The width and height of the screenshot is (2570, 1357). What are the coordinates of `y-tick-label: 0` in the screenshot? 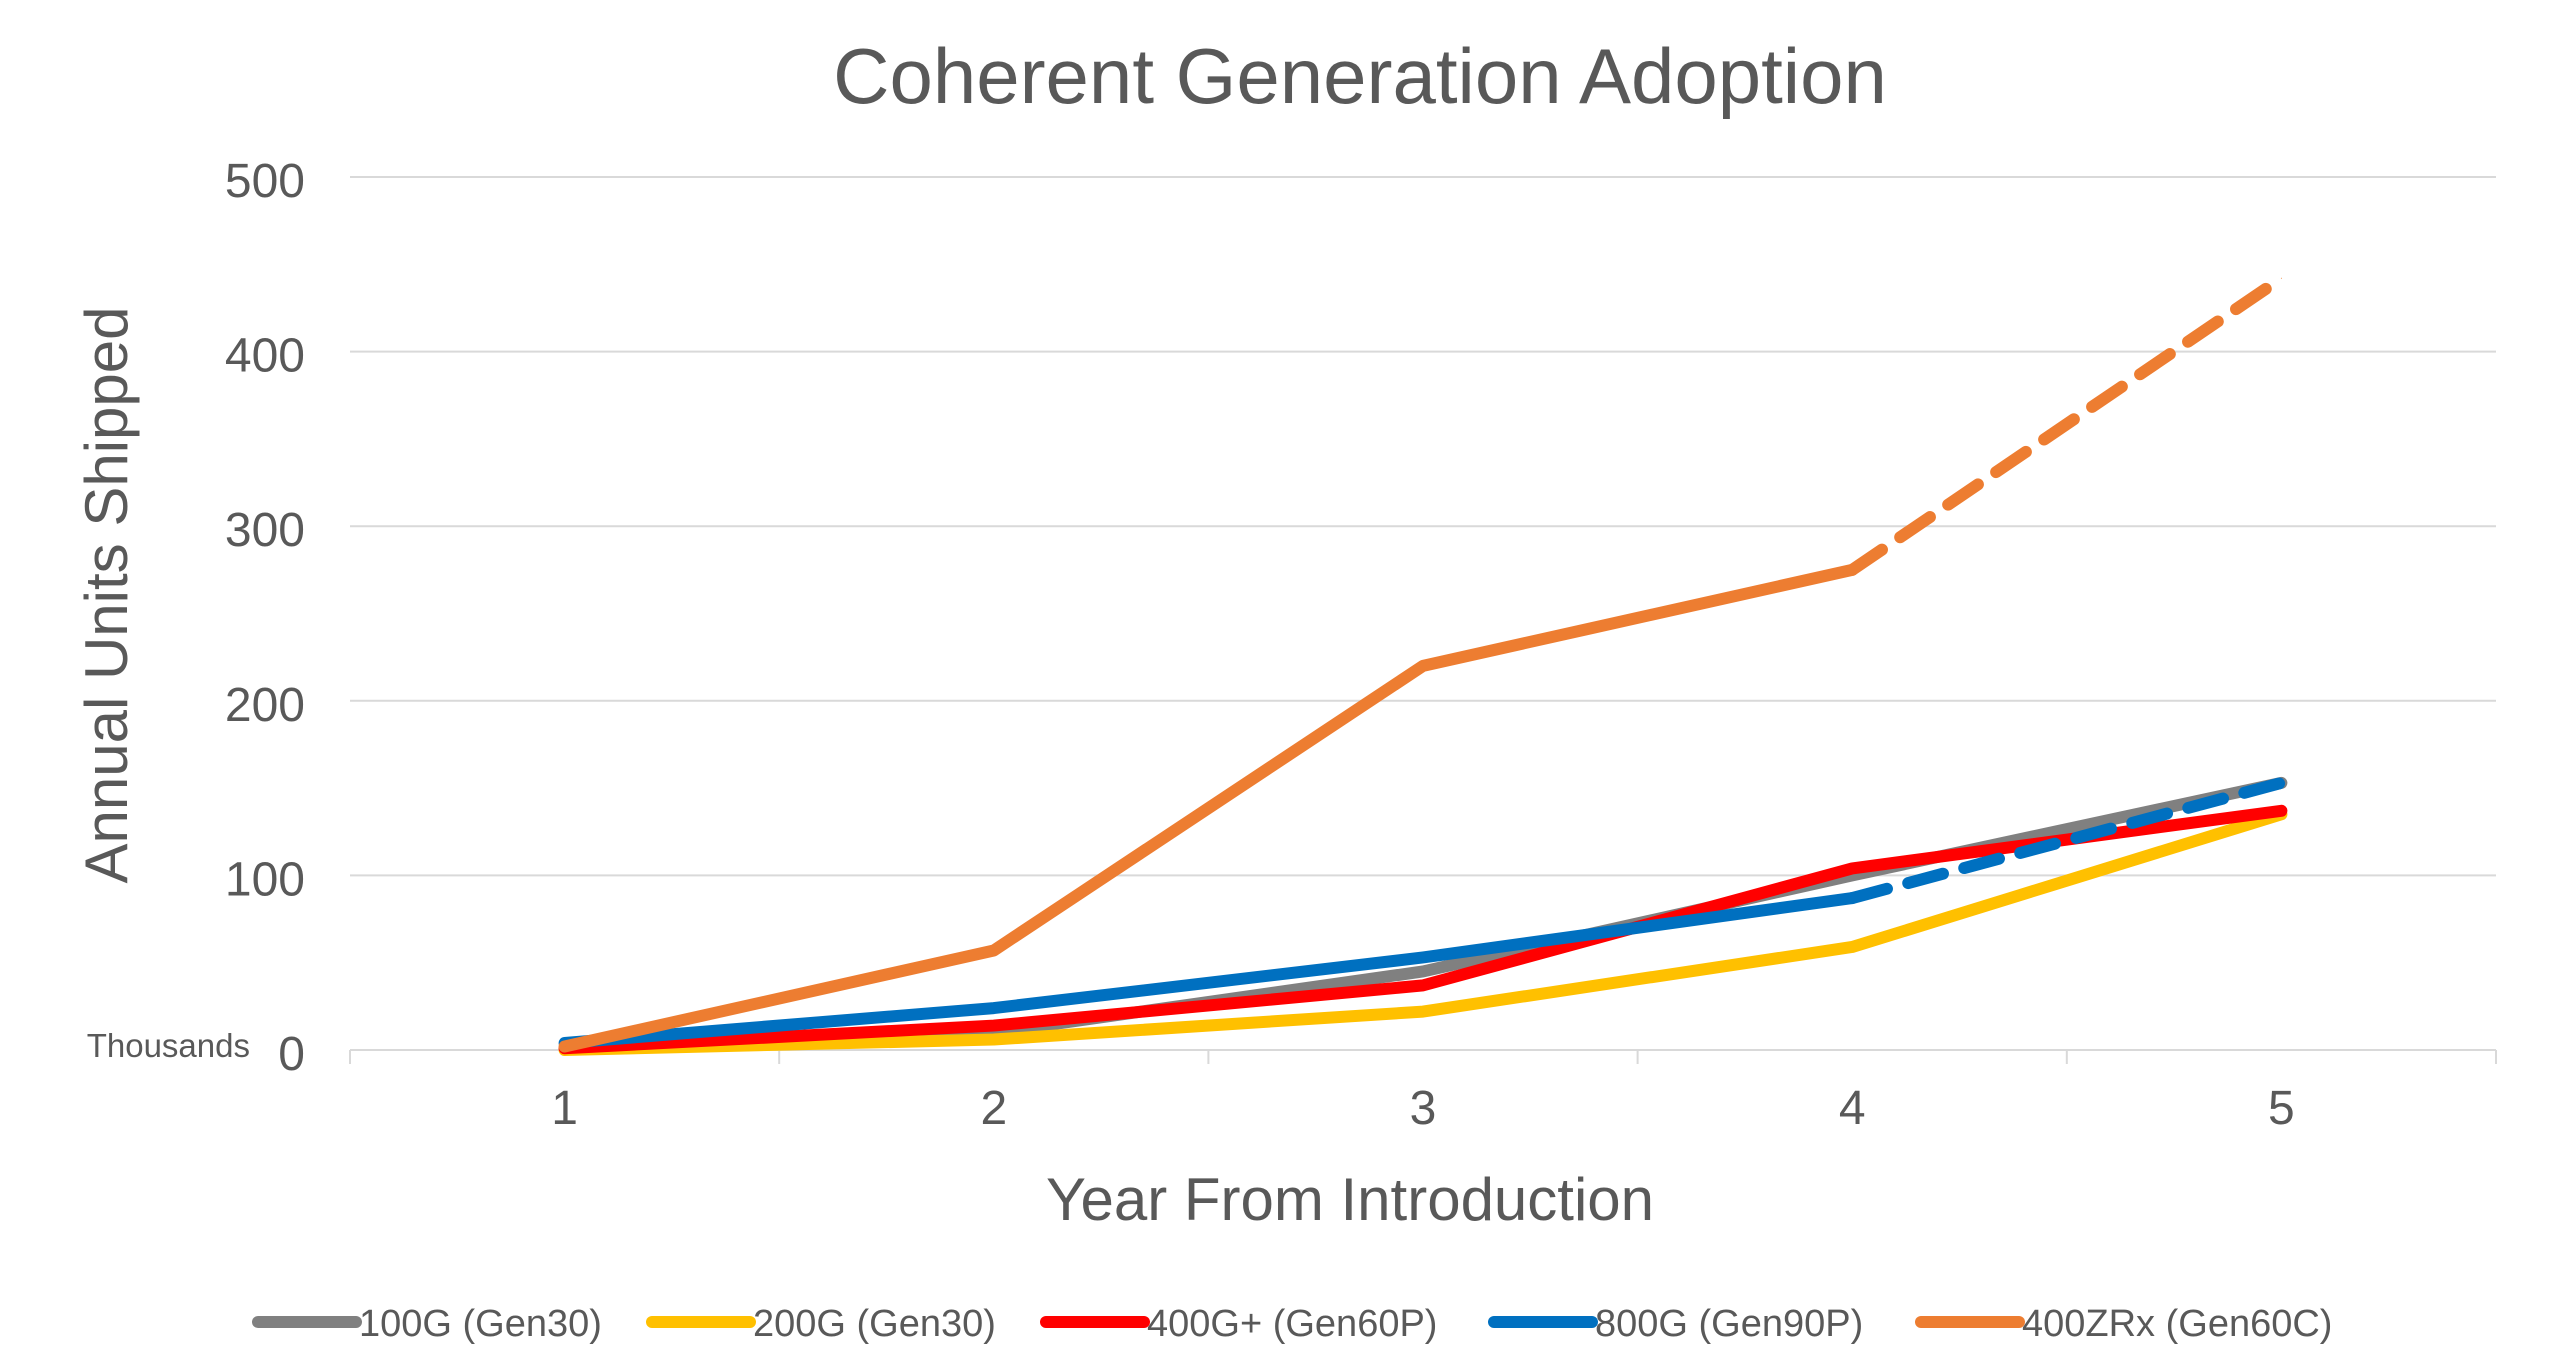 It's located at (291, 1054).